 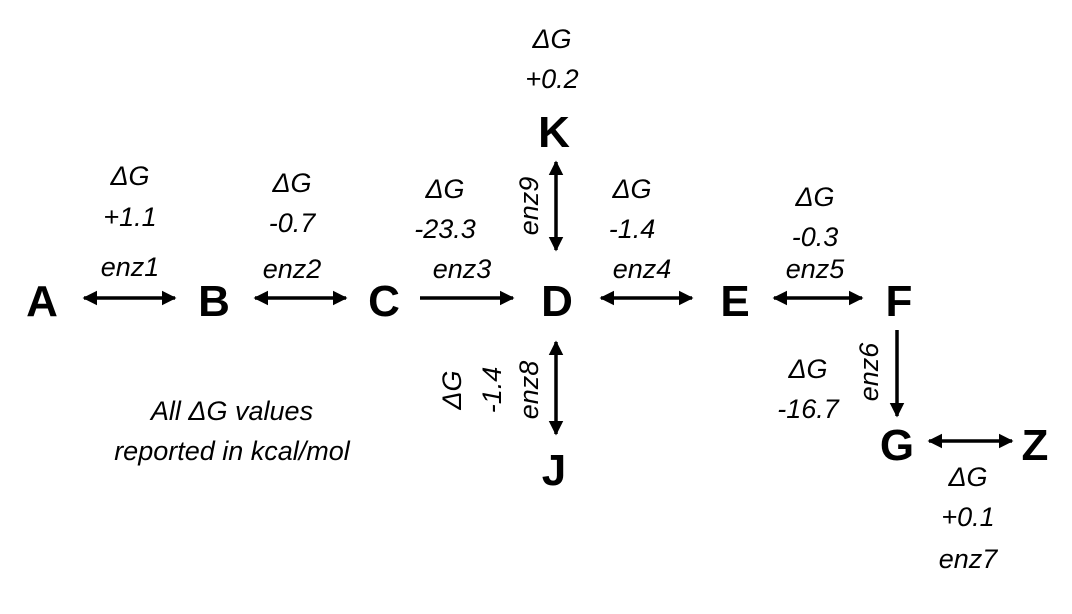 What do you see at coordinates (551, 79) in the screenshot?
I see `dg-value-r9: +0.2` at bounding box center [551, 79].